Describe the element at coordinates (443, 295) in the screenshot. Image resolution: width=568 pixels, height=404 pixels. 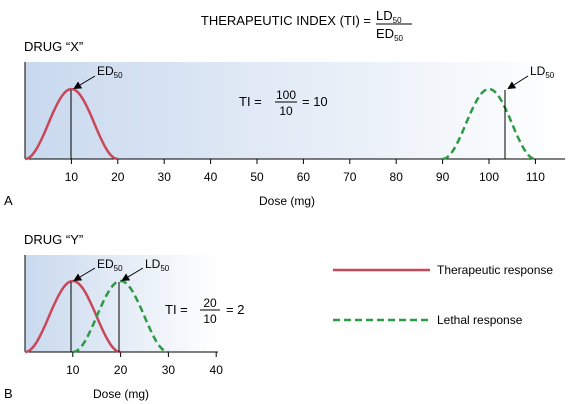
I see `legend: Therapeutic response Lethal response` at that location.